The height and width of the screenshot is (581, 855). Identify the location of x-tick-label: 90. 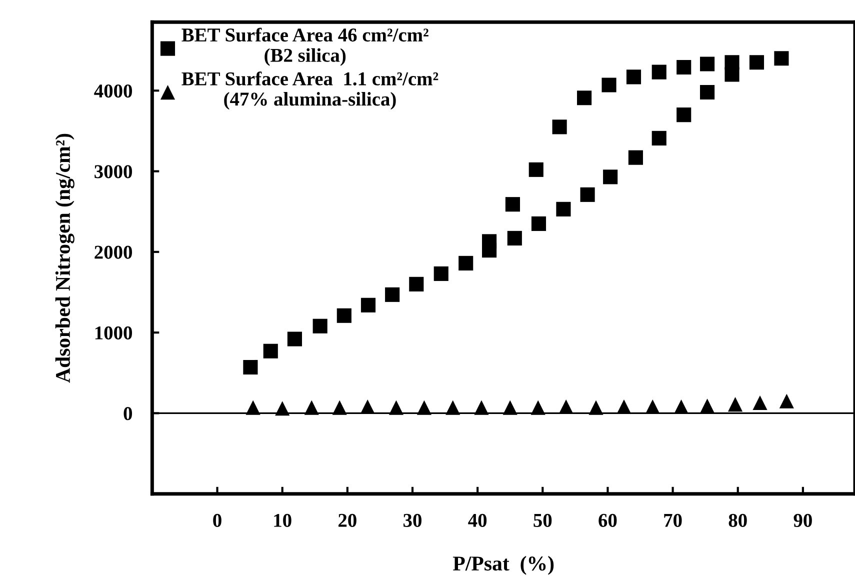
(803, 520).